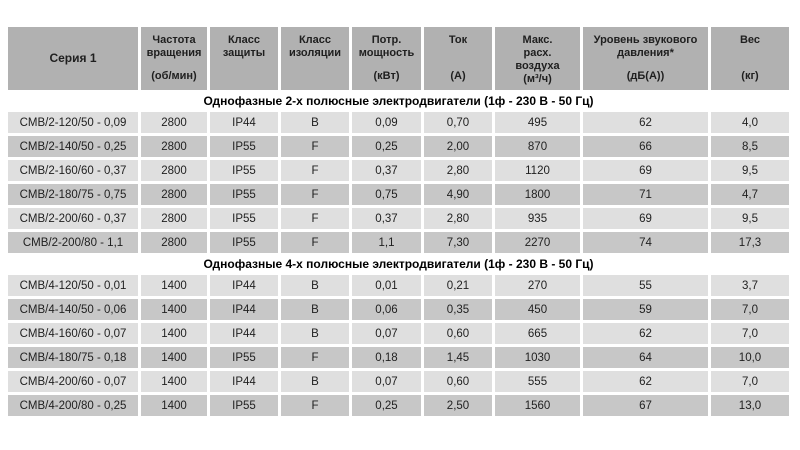  What do you see at coordinates (73, 194) in the screenshot?
I see `cell-series: CMB/2-180/75 - 0,75` at bounding box center [73, 194].